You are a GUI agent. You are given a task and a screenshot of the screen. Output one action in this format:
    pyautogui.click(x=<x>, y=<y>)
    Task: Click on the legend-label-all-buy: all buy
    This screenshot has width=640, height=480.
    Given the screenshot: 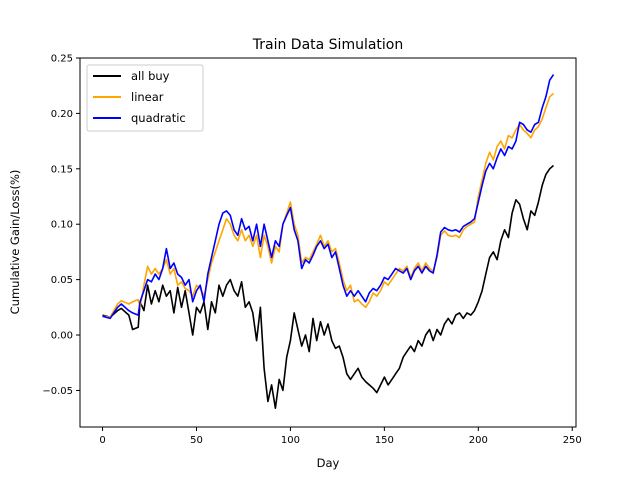 What is the action you would take?
    pyautogui.click(x=150, y=76)
    